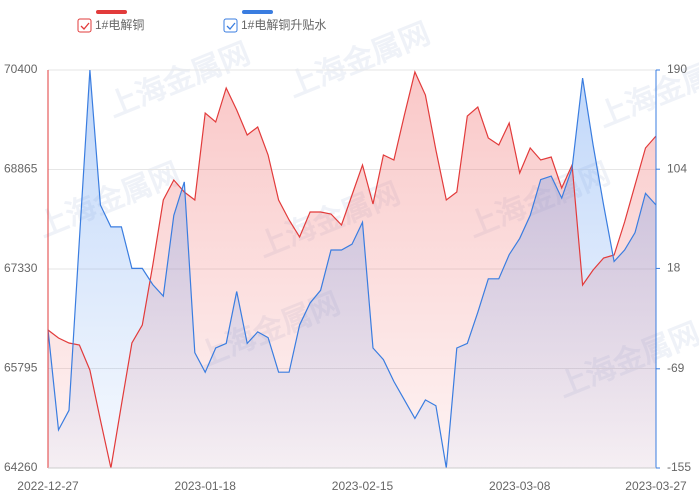 This screenshot has width=699, height=502. I want to click on y-tick-label: 65795, so click(21, 368).